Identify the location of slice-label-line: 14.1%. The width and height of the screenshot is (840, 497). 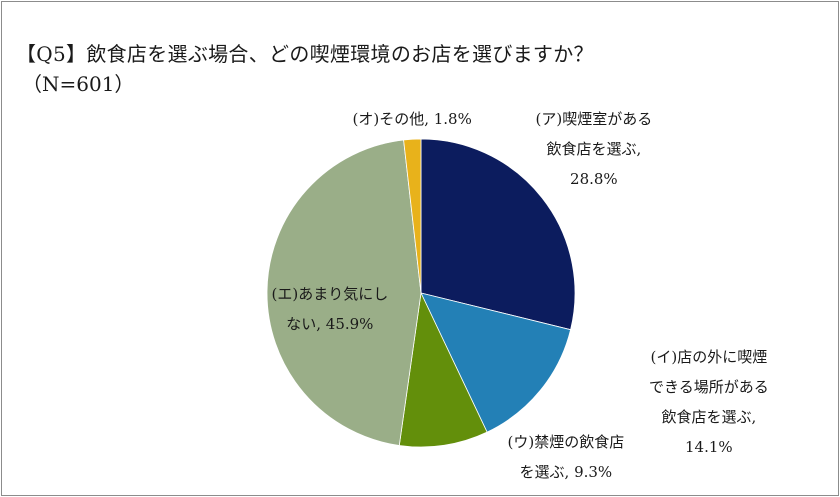
(709, 447).